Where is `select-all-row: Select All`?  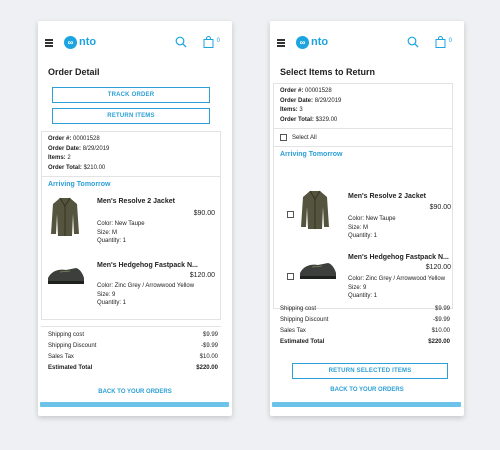 select-all-row: Select All is located at coordinates (363, 137).